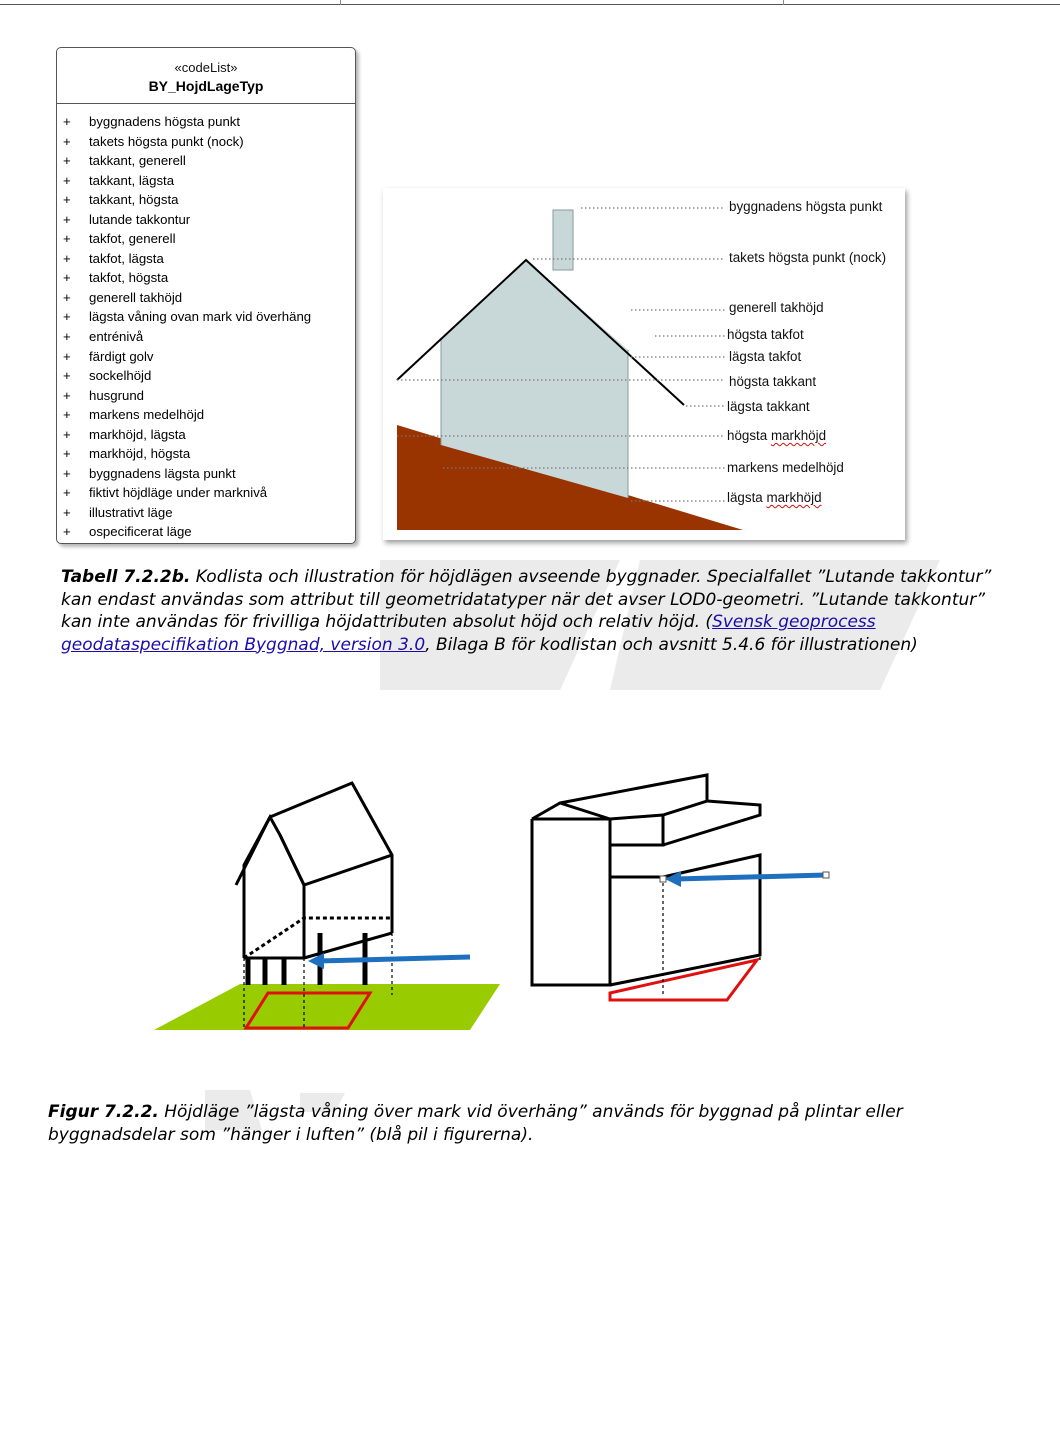 The width and height of the screenshot is (1060, 1437). I want to click on codelist-item-label: byggnadens högsta punkt, so click(165, 121).